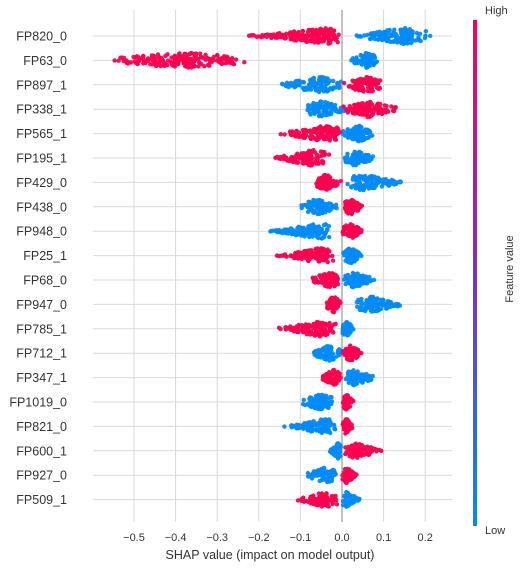 This screenshot has height=568, width=524. I want to click on x-tick-label: 0.1, so click(383, 538).